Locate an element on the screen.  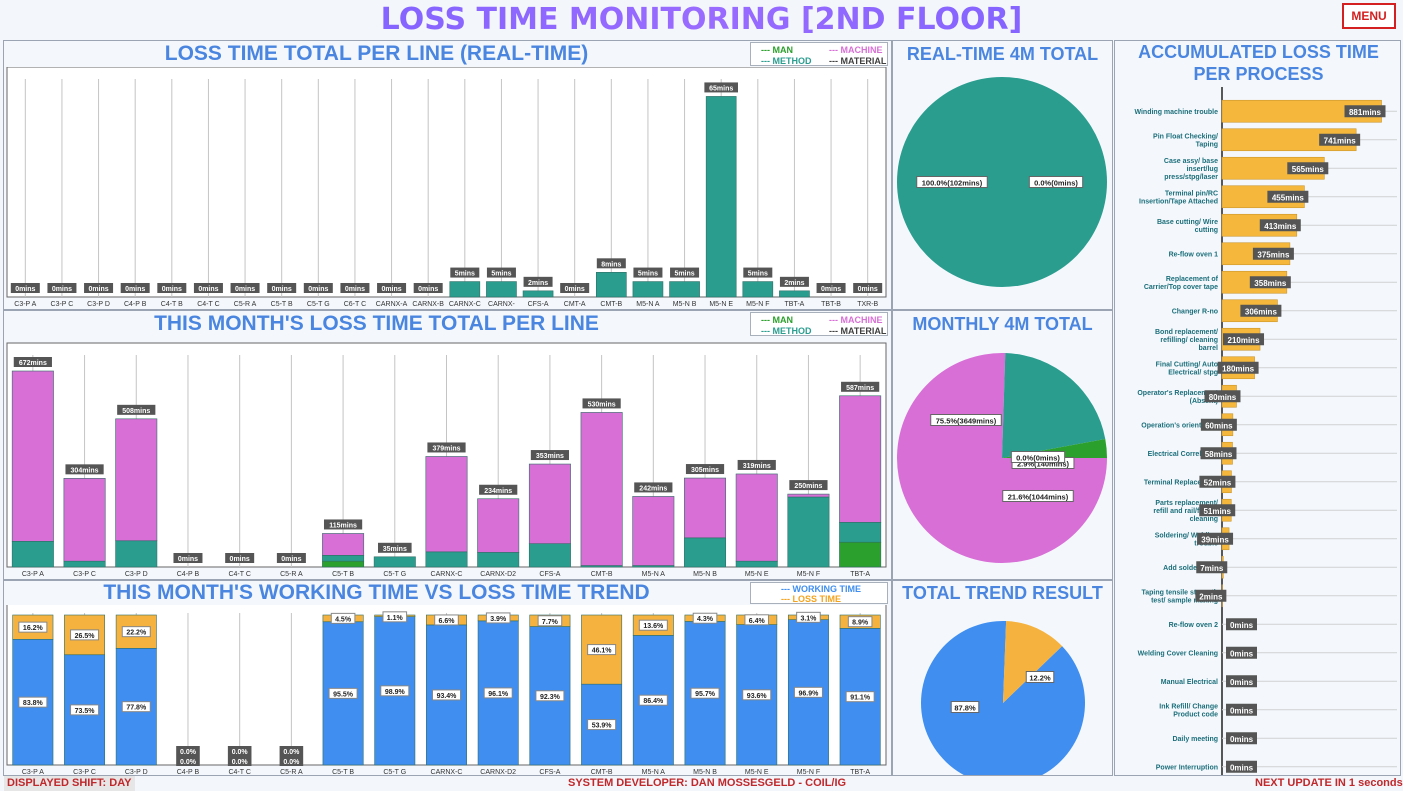
legend-working: --- WORKING TIME is located at coordinates (821, 589).